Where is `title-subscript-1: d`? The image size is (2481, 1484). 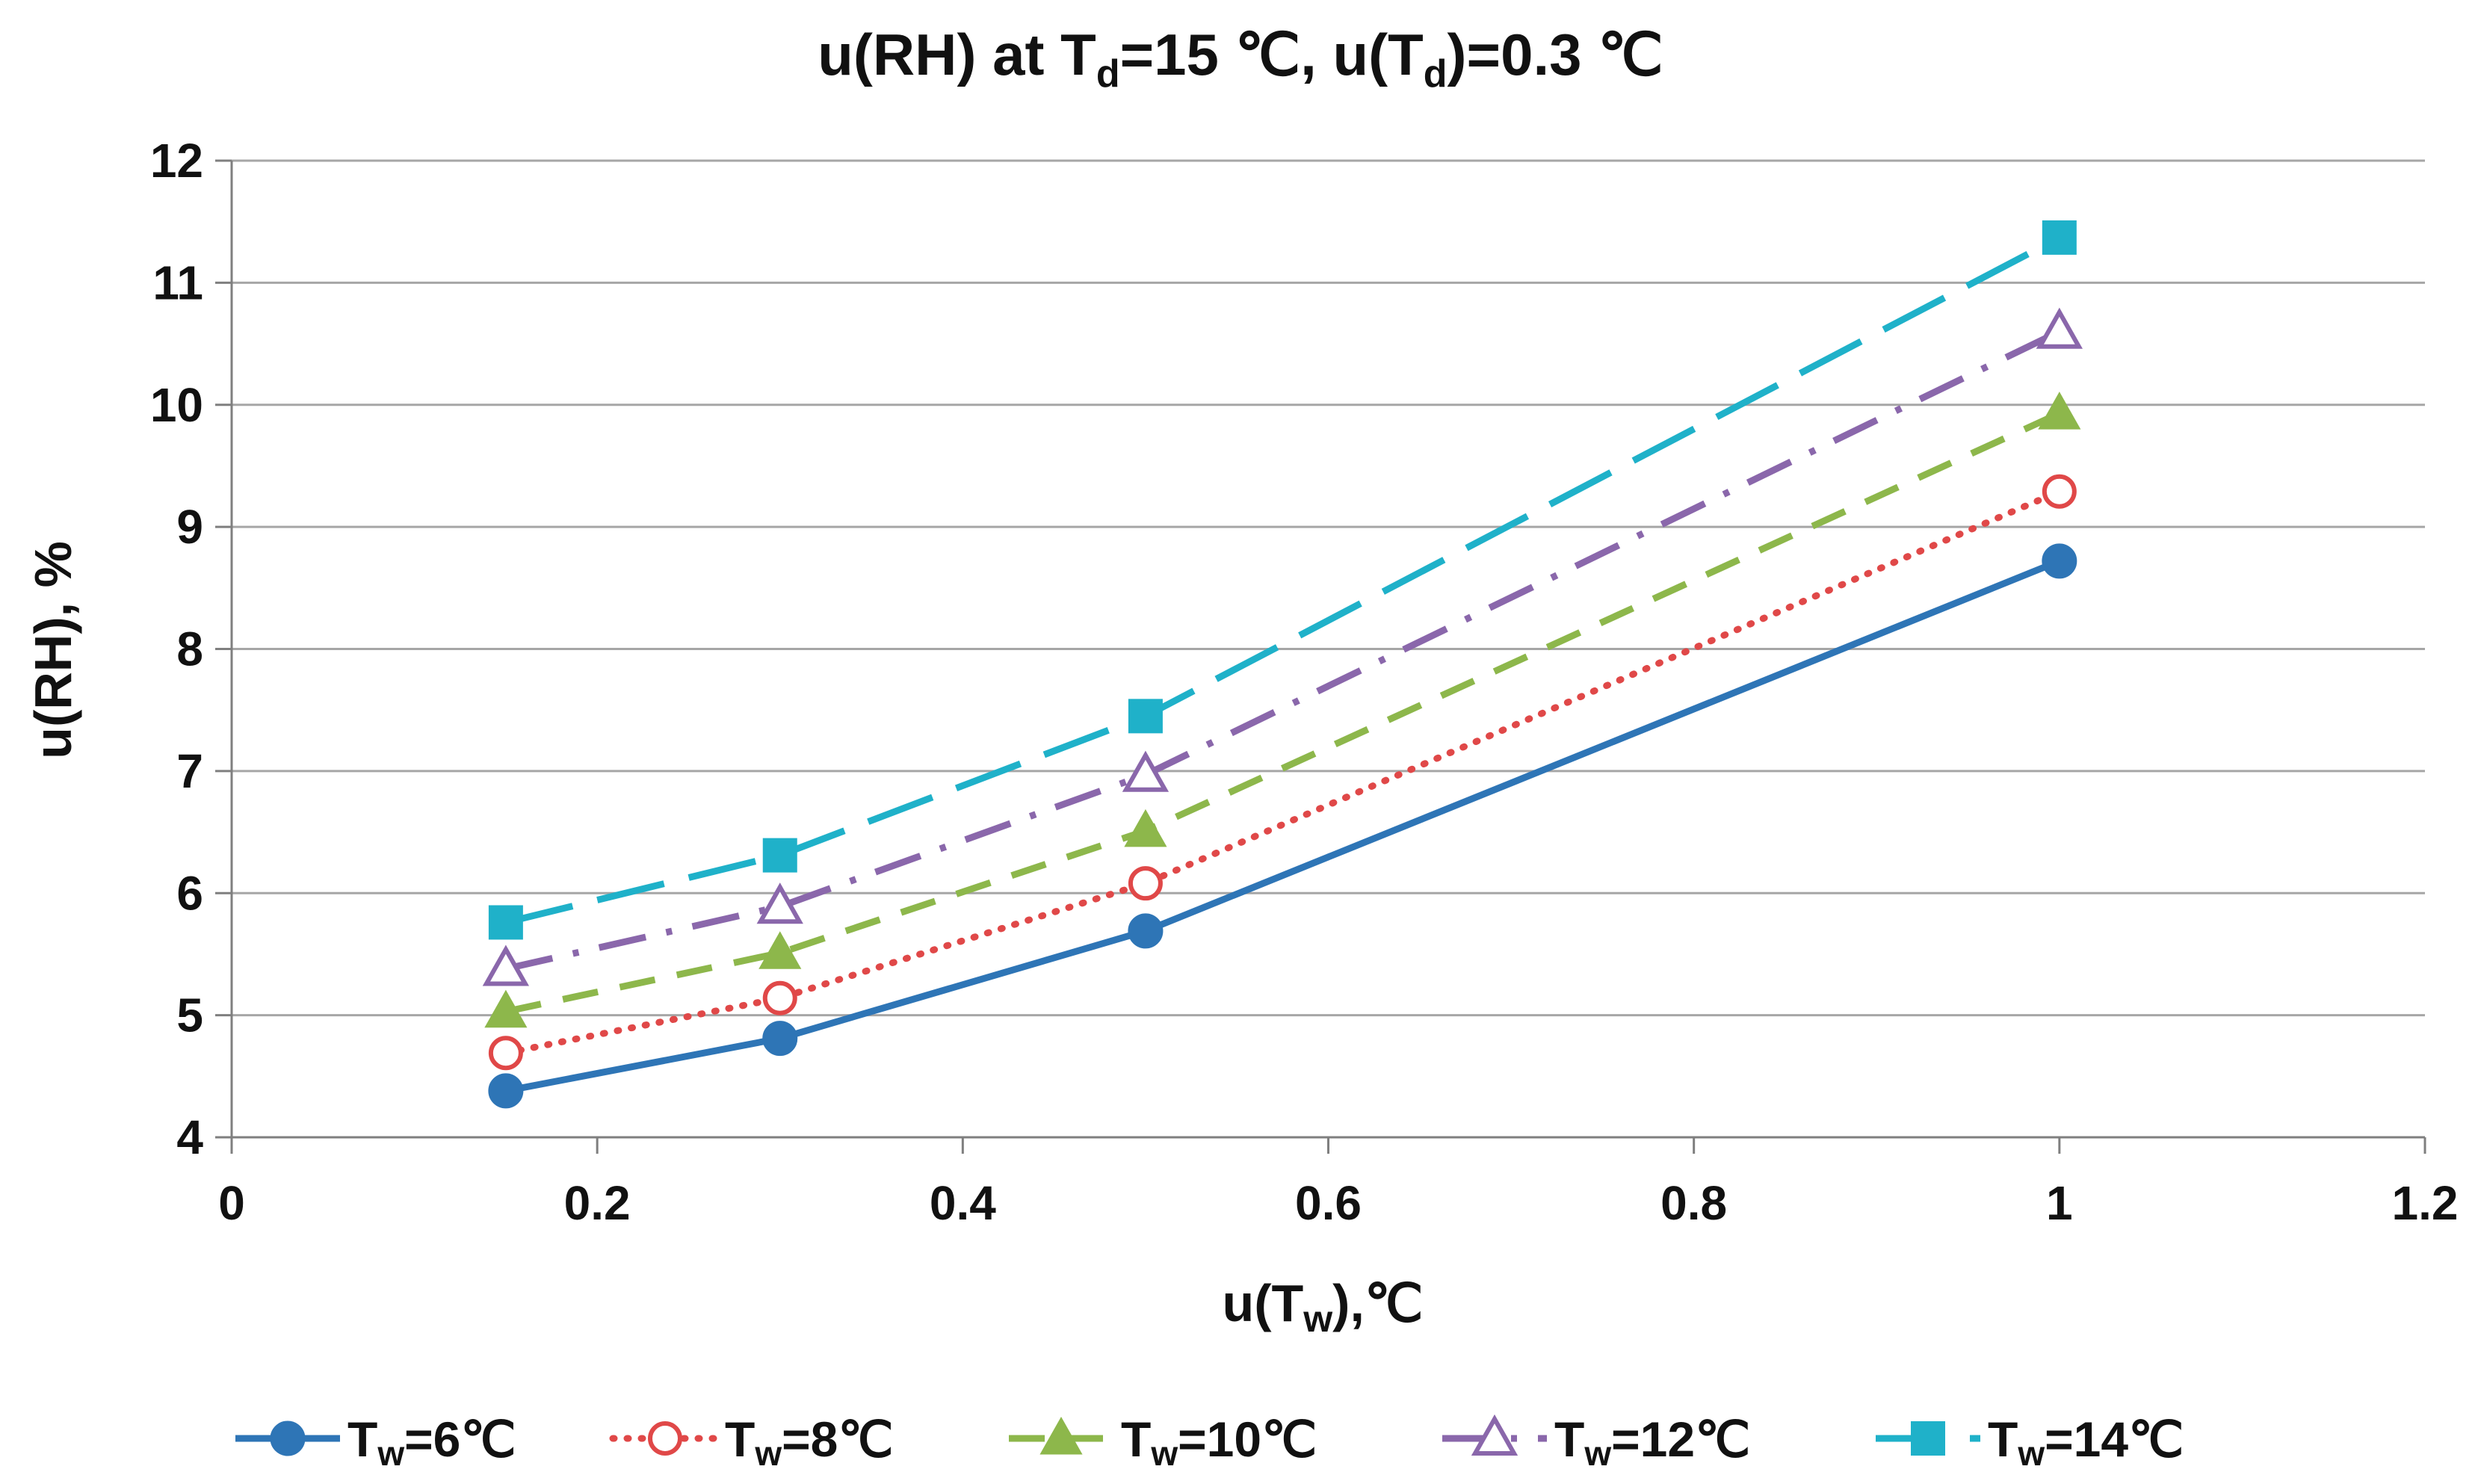
title-subscript-1: d is located at coordinates (1108, 74).